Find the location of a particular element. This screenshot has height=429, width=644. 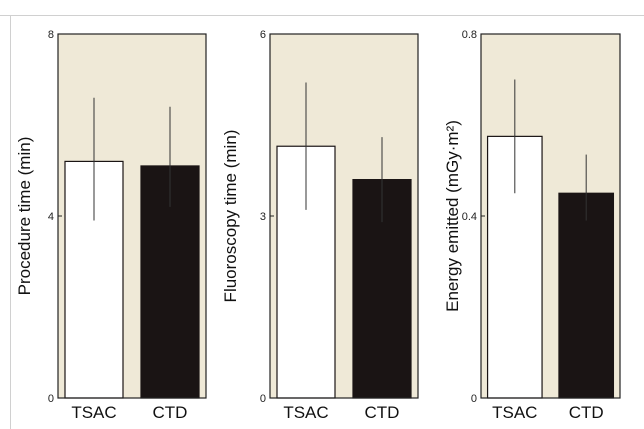

bar-ctd is located at coordinates (586, 295).